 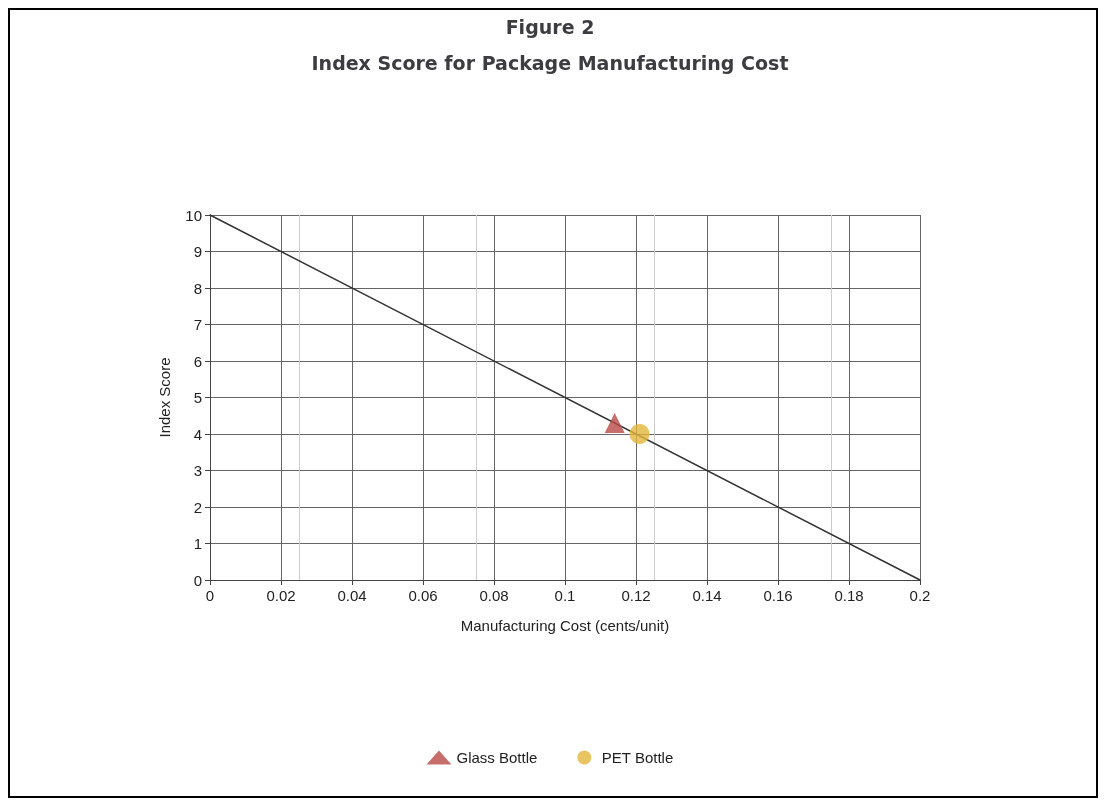 What do you see at coordinates (497, 757) in the screenshot?
I see `legend-label: Glass Bottle` at bounding box center [497, 757].